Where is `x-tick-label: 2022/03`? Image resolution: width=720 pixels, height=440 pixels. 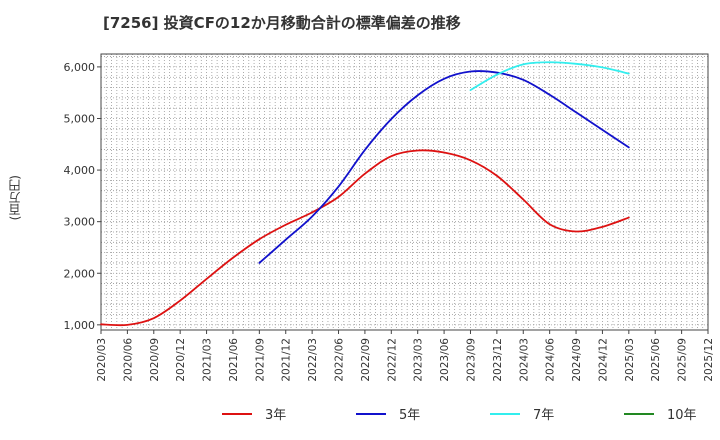 x-tick-label: 2022/03 is located at coordinates (313, 360).